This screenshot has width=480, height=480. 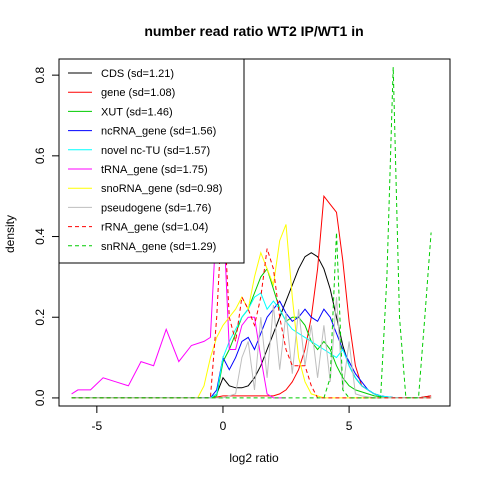 What do you see at coordinates (40, 155) in the screenshot?
I see `y-tick-label: 0.6` at bounding box center [40, 155].